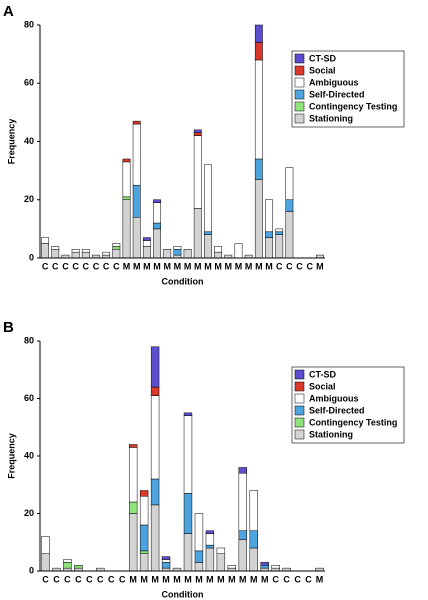 This screenshot has width=428, height=600. I want to click on y-axis-label: Frequency, so click(11, 142).